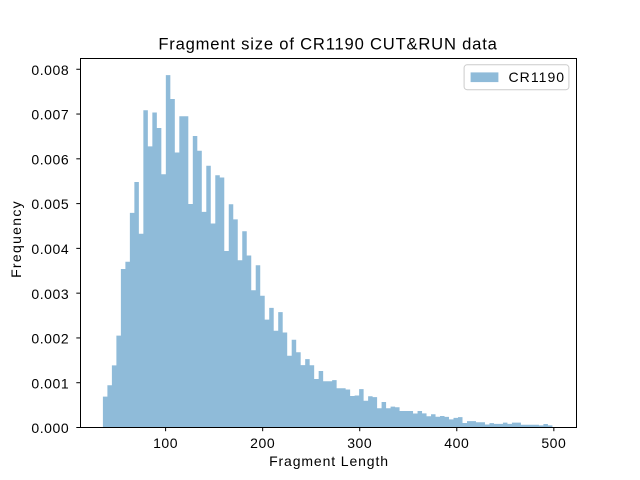 This screenshot has height=480, width=640. What do you see at coordinates (359, 443) in the screenshot?
I see `svg-text: 300` at bounding box center [359, 443].